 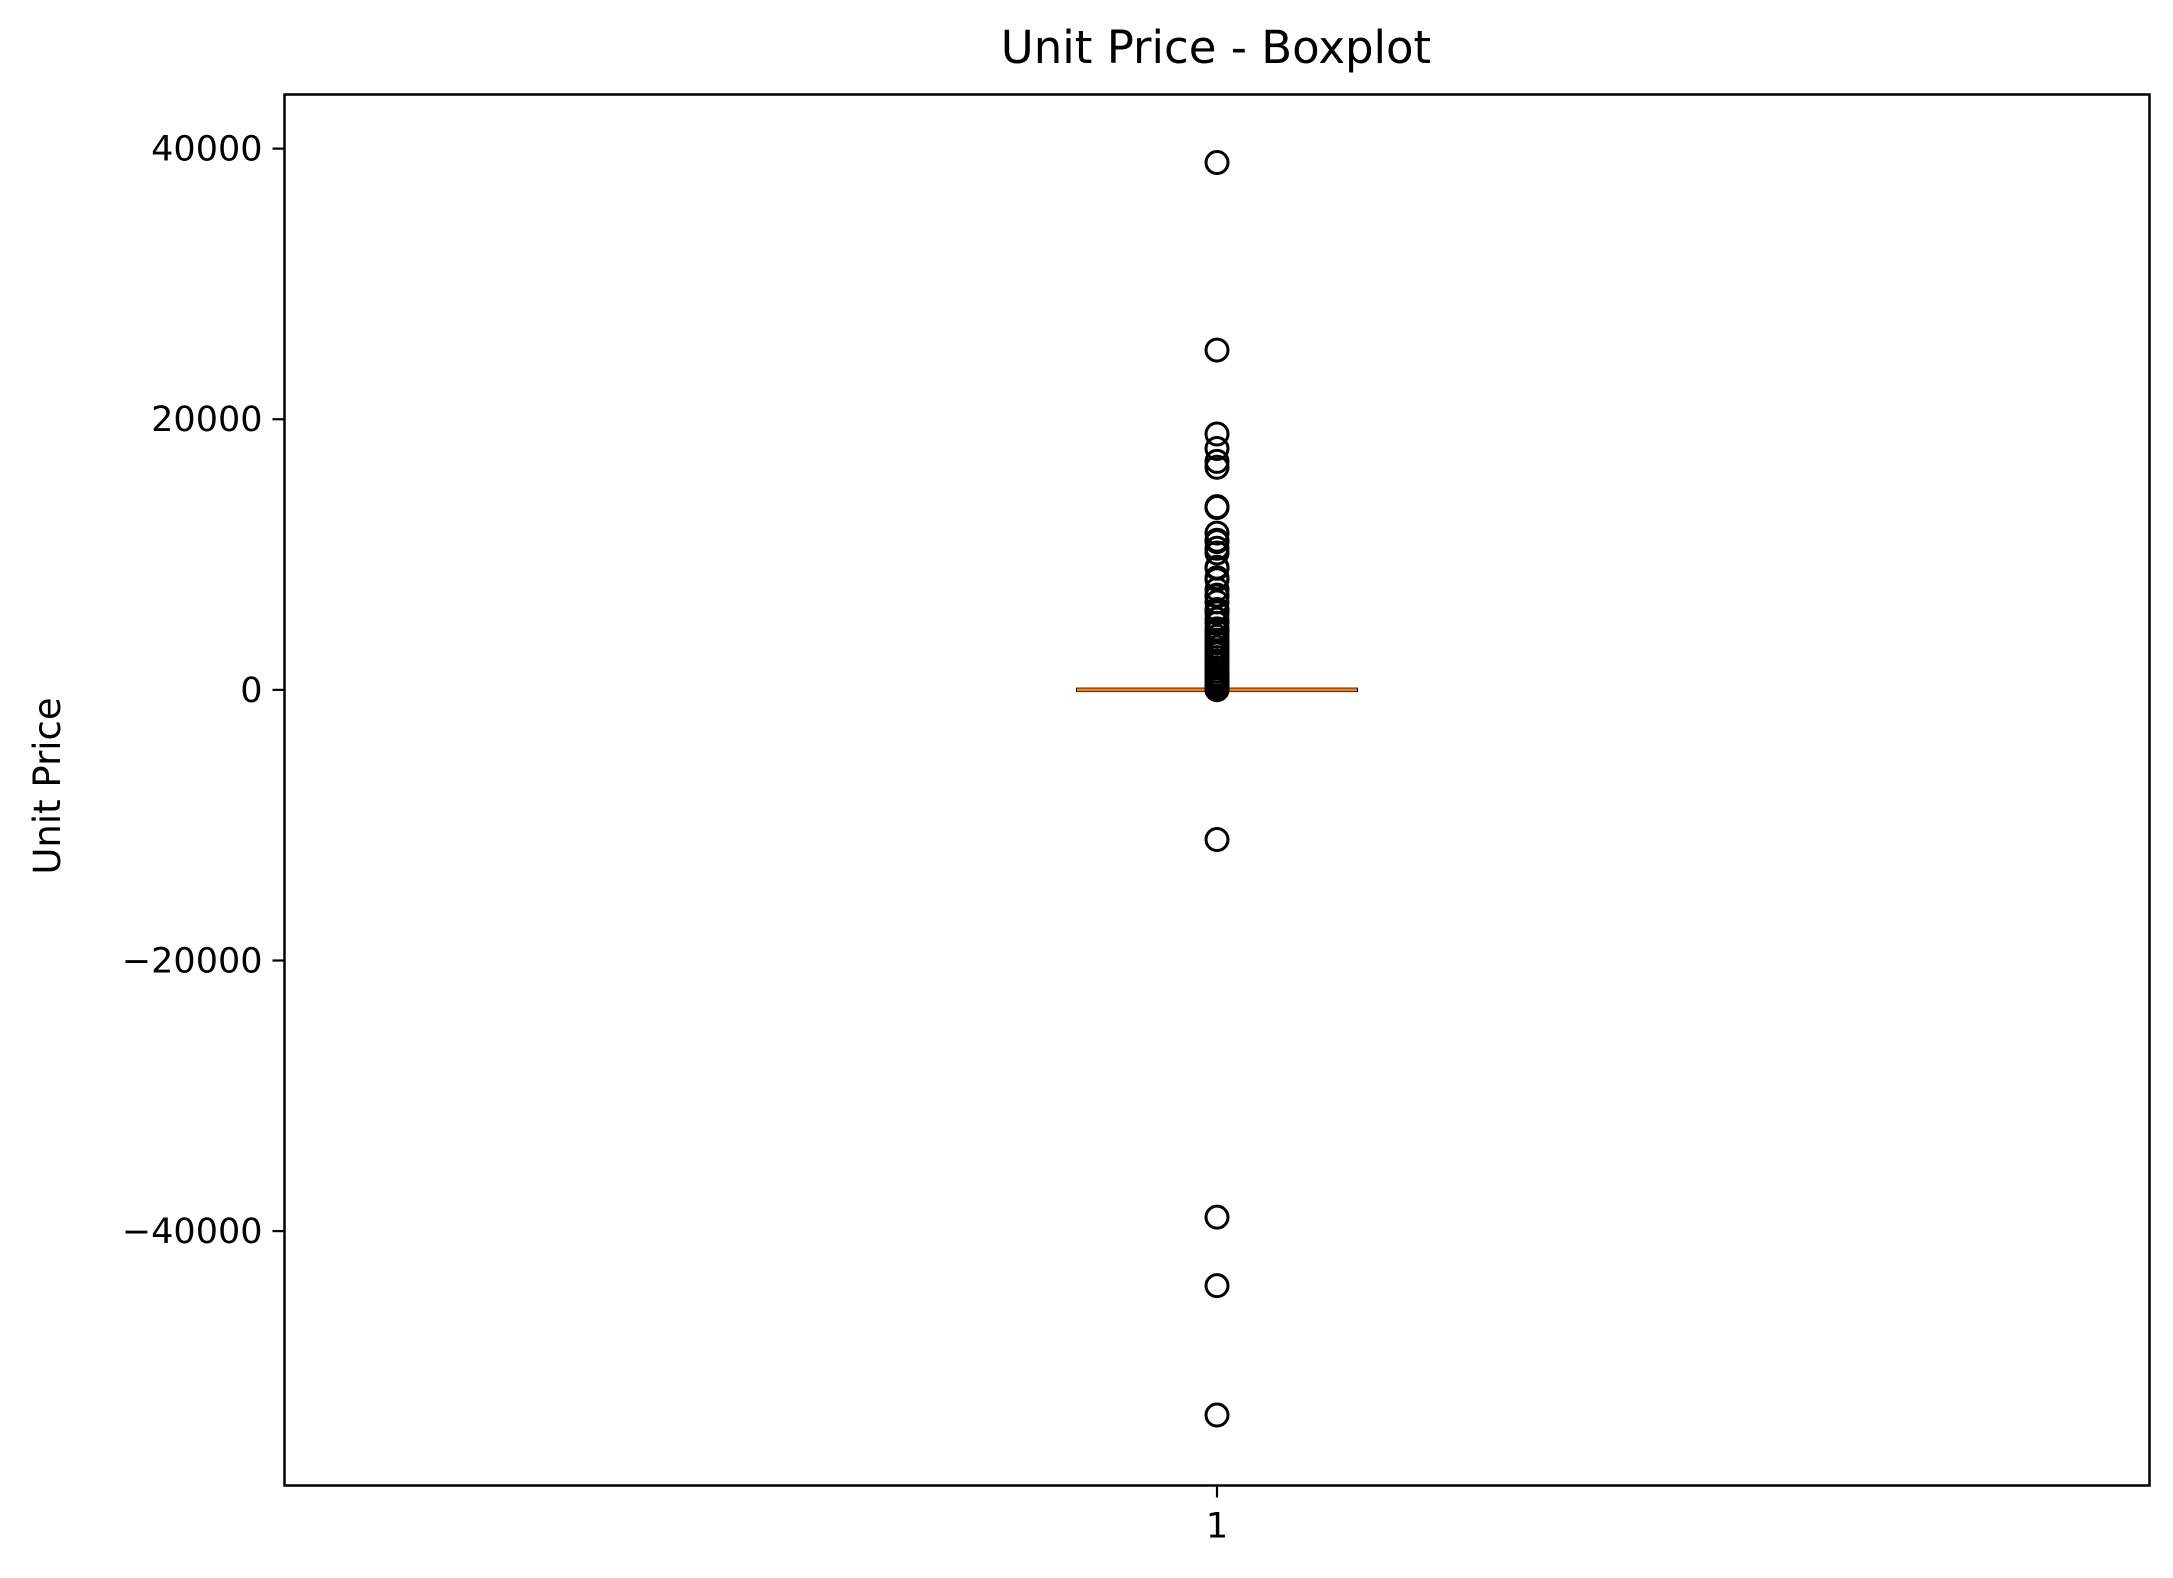 What do you see at coordinates (1217, 1527) in the screenshot?
I see `x-tick-label: 1` at bounding box center [1217, 1527].